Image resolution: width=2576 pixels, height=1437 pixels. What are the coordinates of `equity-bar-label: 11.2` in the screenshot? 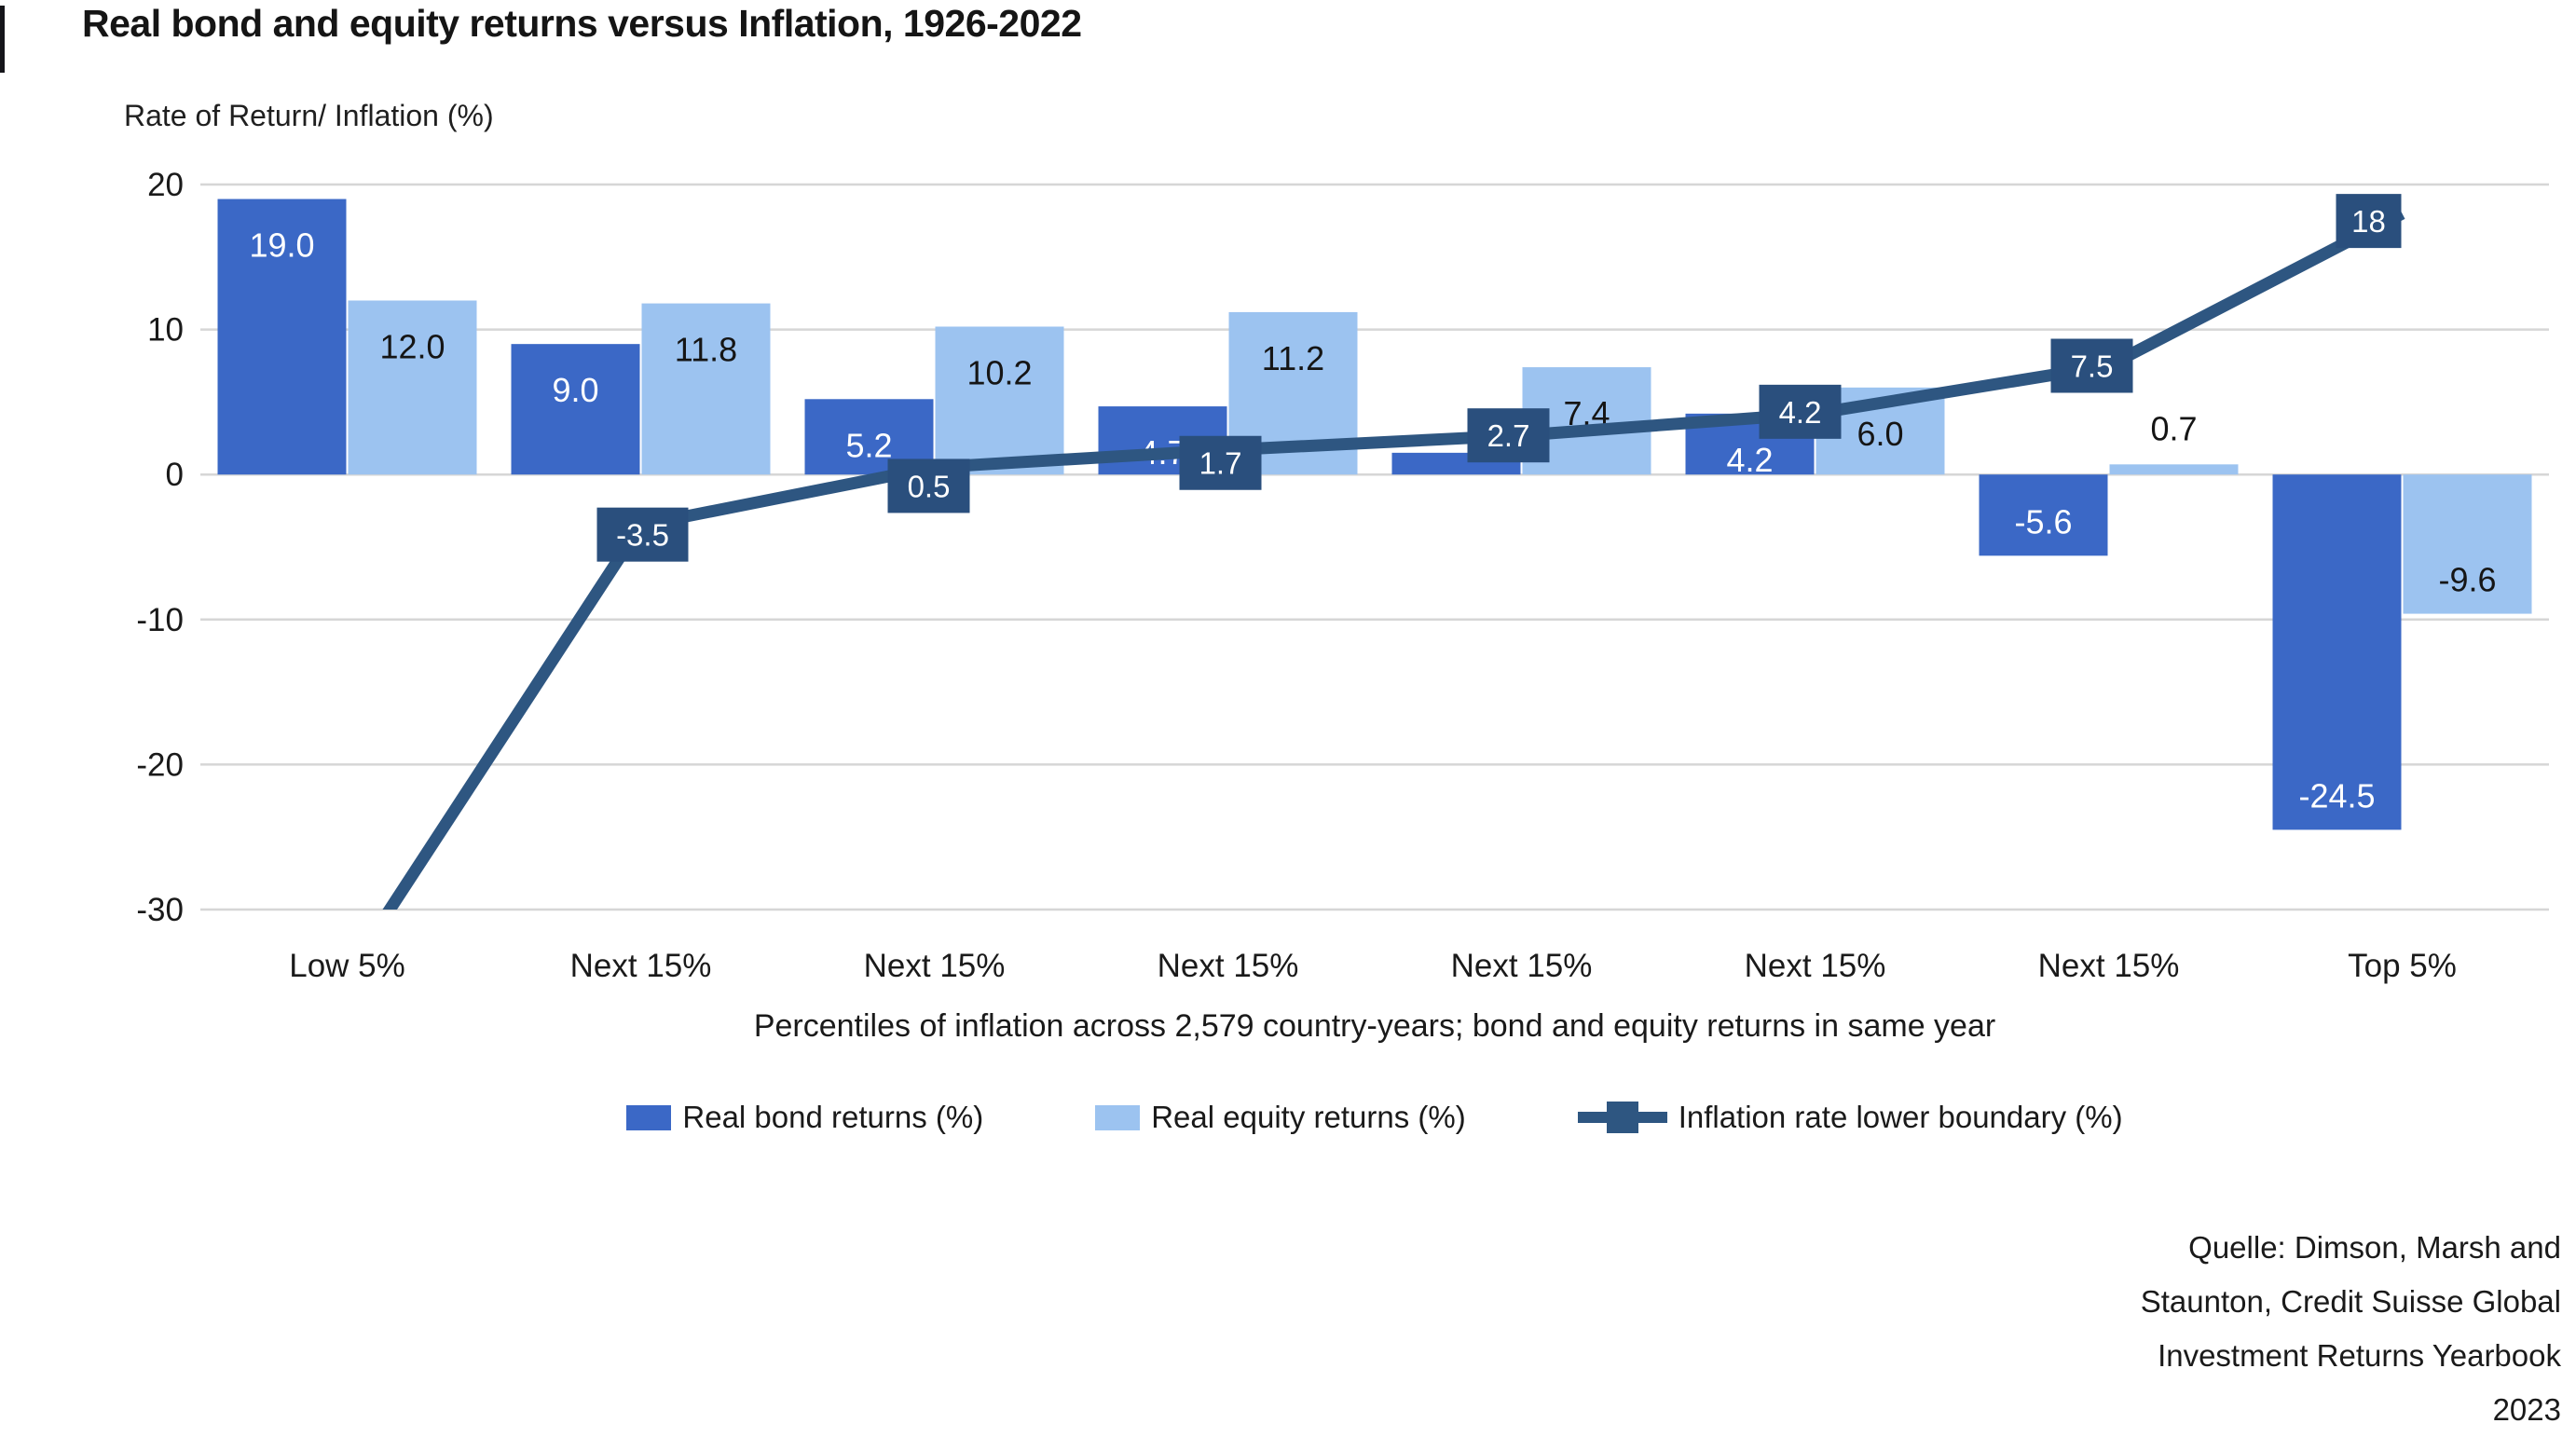 It's located at (1293, 358).